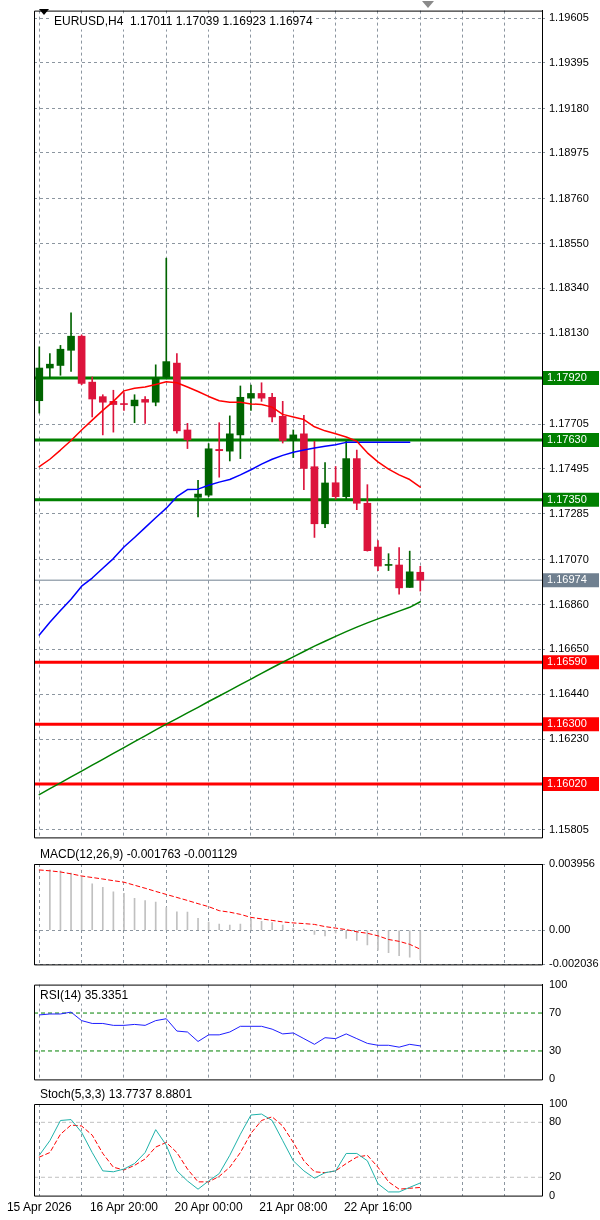 Image resolution: width=600 pixels, height=1220 pixels. Describe the element at coordinates (572, 863) in the screenshot. I see `y-tick-label: 0.003956` at that location.